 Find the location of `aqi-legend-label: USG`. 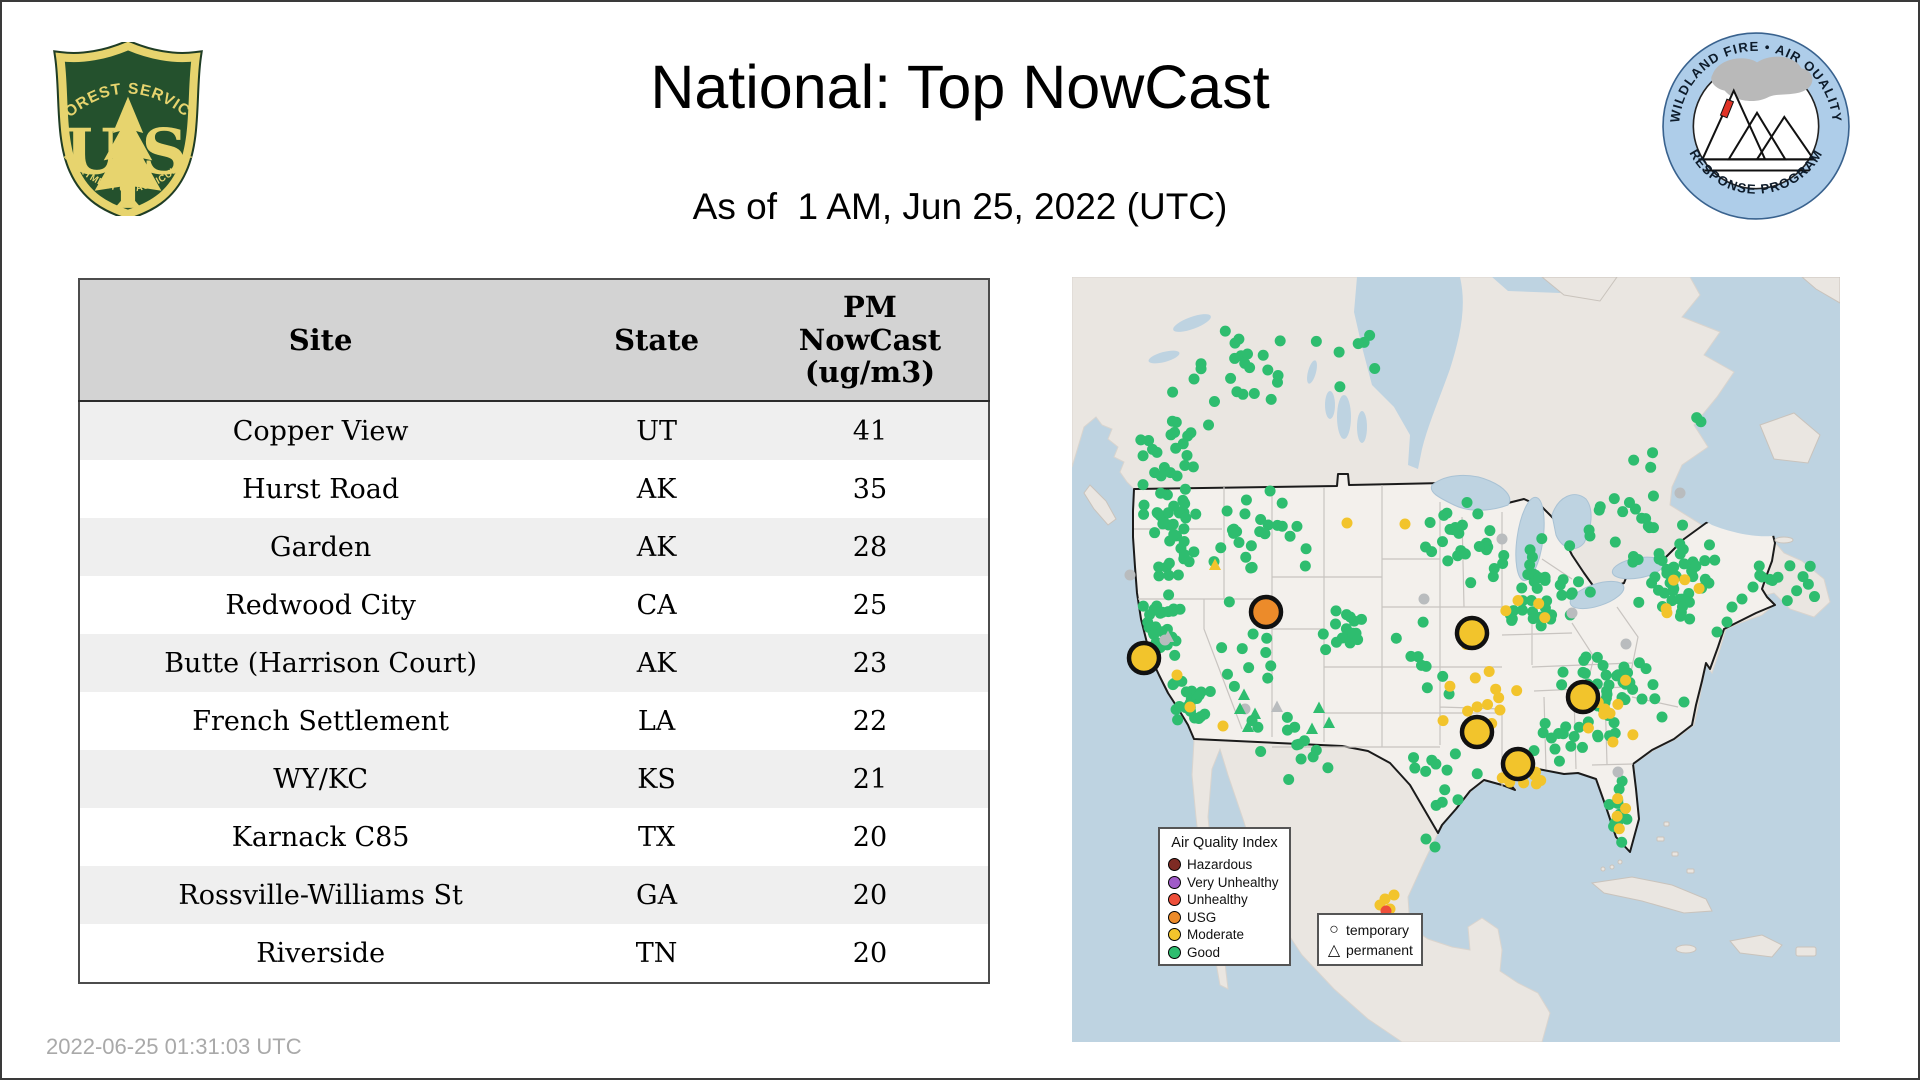

aqi-legend-label: USG is located at coordinates (1202, 917).